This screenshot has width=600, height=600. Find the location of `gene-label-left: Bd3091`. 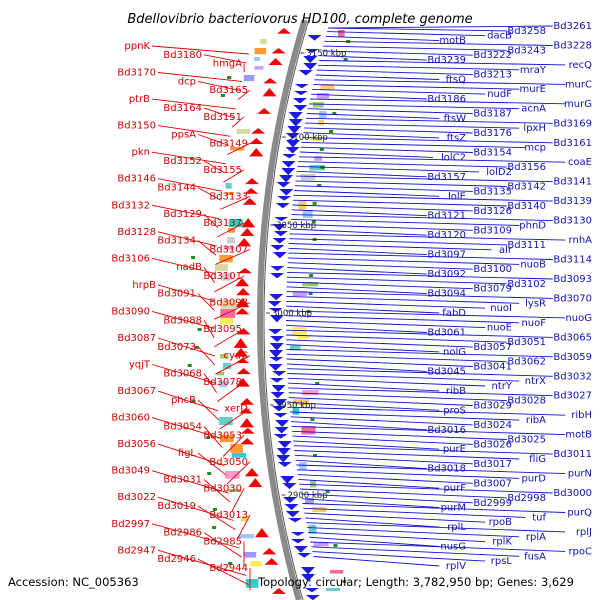

gene-label-left: Bd3091 is located at coordinates (176, 294).